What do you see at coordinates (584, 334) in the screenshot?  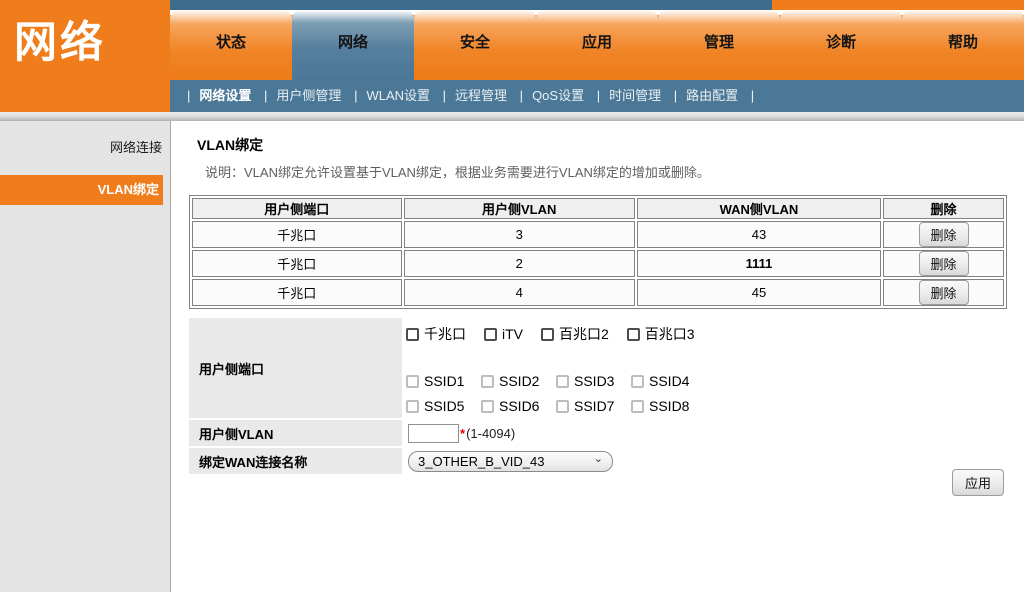 I see `checkbox-label: 百兆口2` at bounding box center [584, 334].